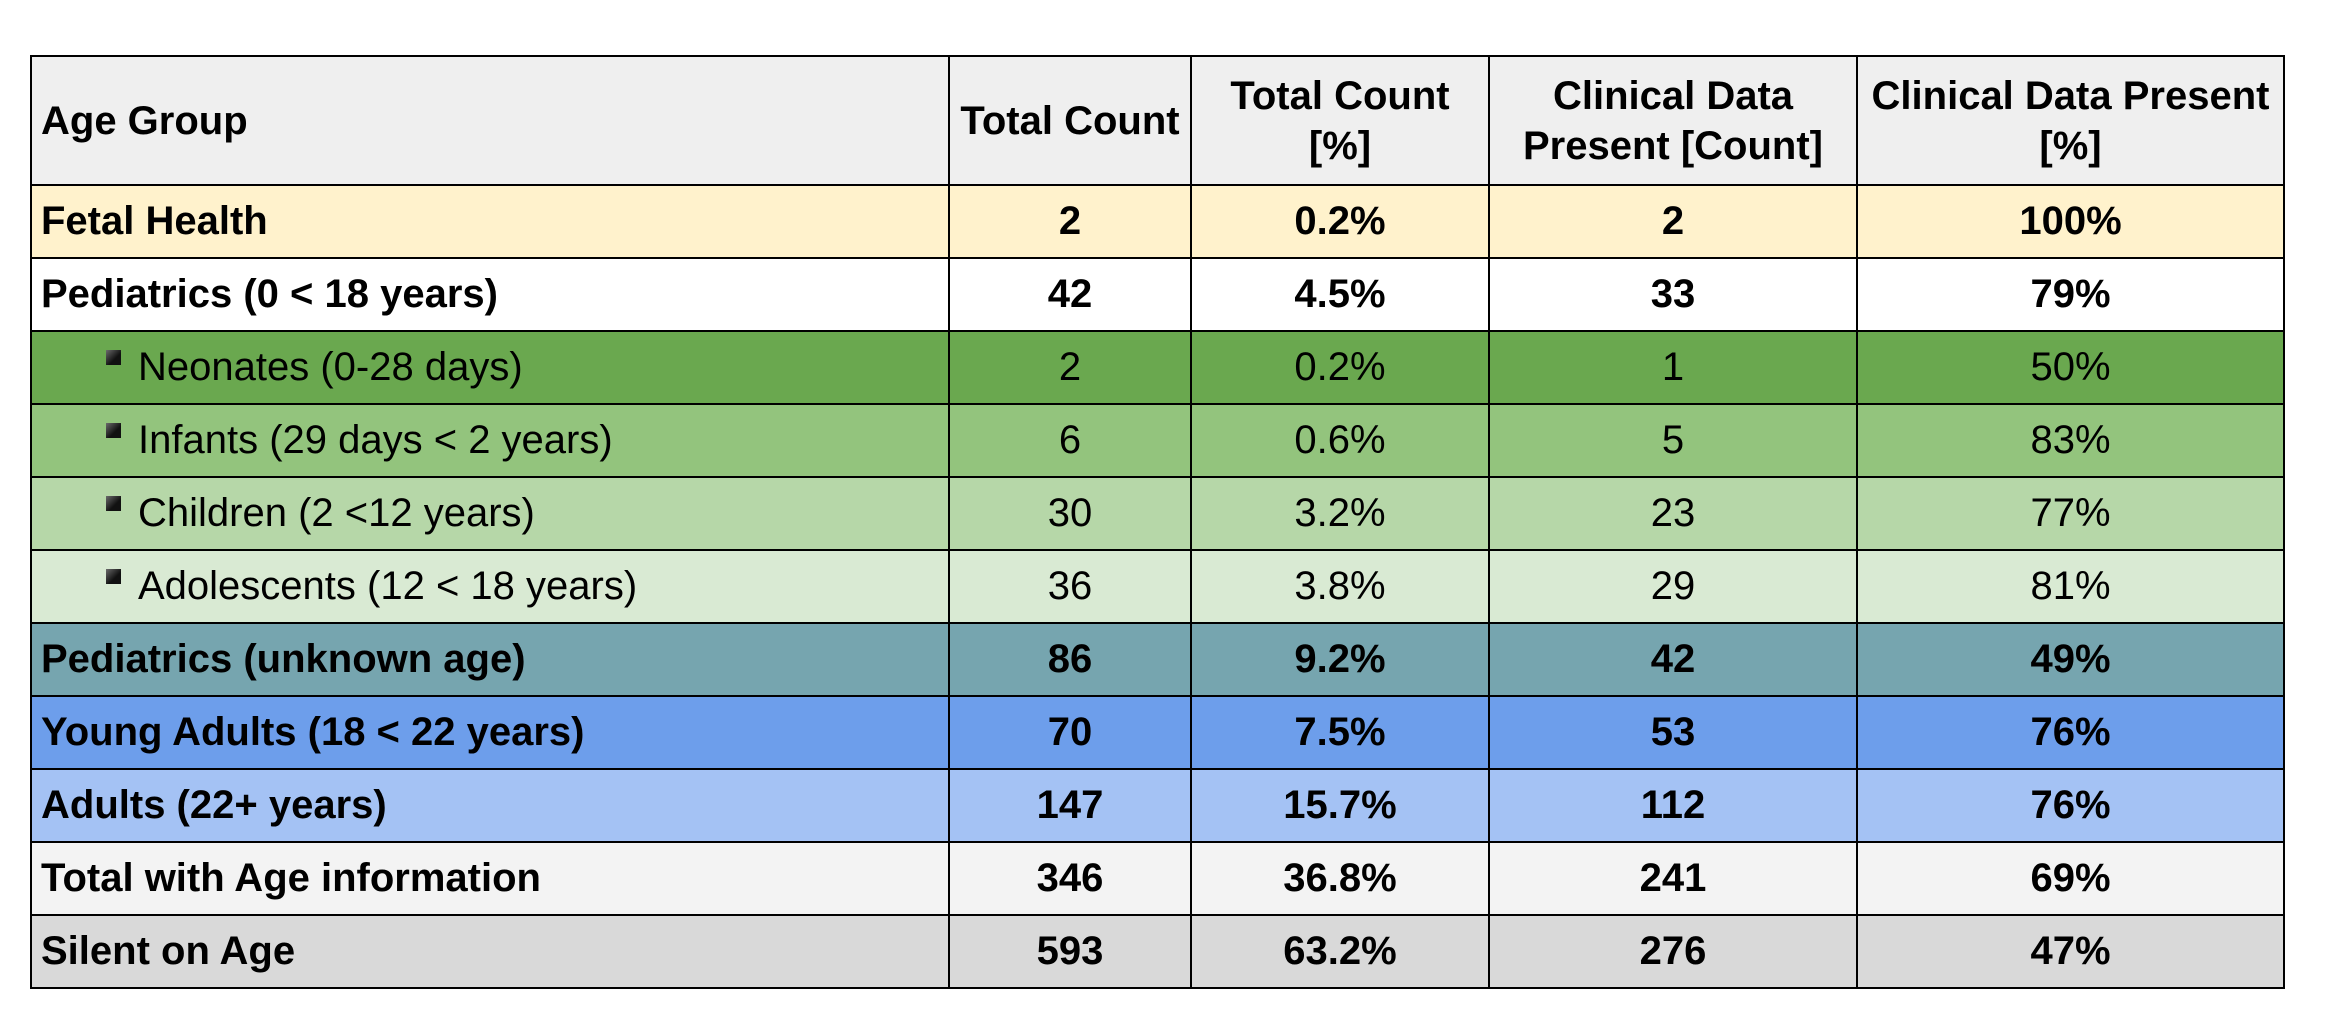 The height and width of the screenshot is (1031, 2332). What do you see at coordinates (1673, 732) in the screenshot?
I see `cell-clinical-count: 53` at bounding box center [1673, 732].